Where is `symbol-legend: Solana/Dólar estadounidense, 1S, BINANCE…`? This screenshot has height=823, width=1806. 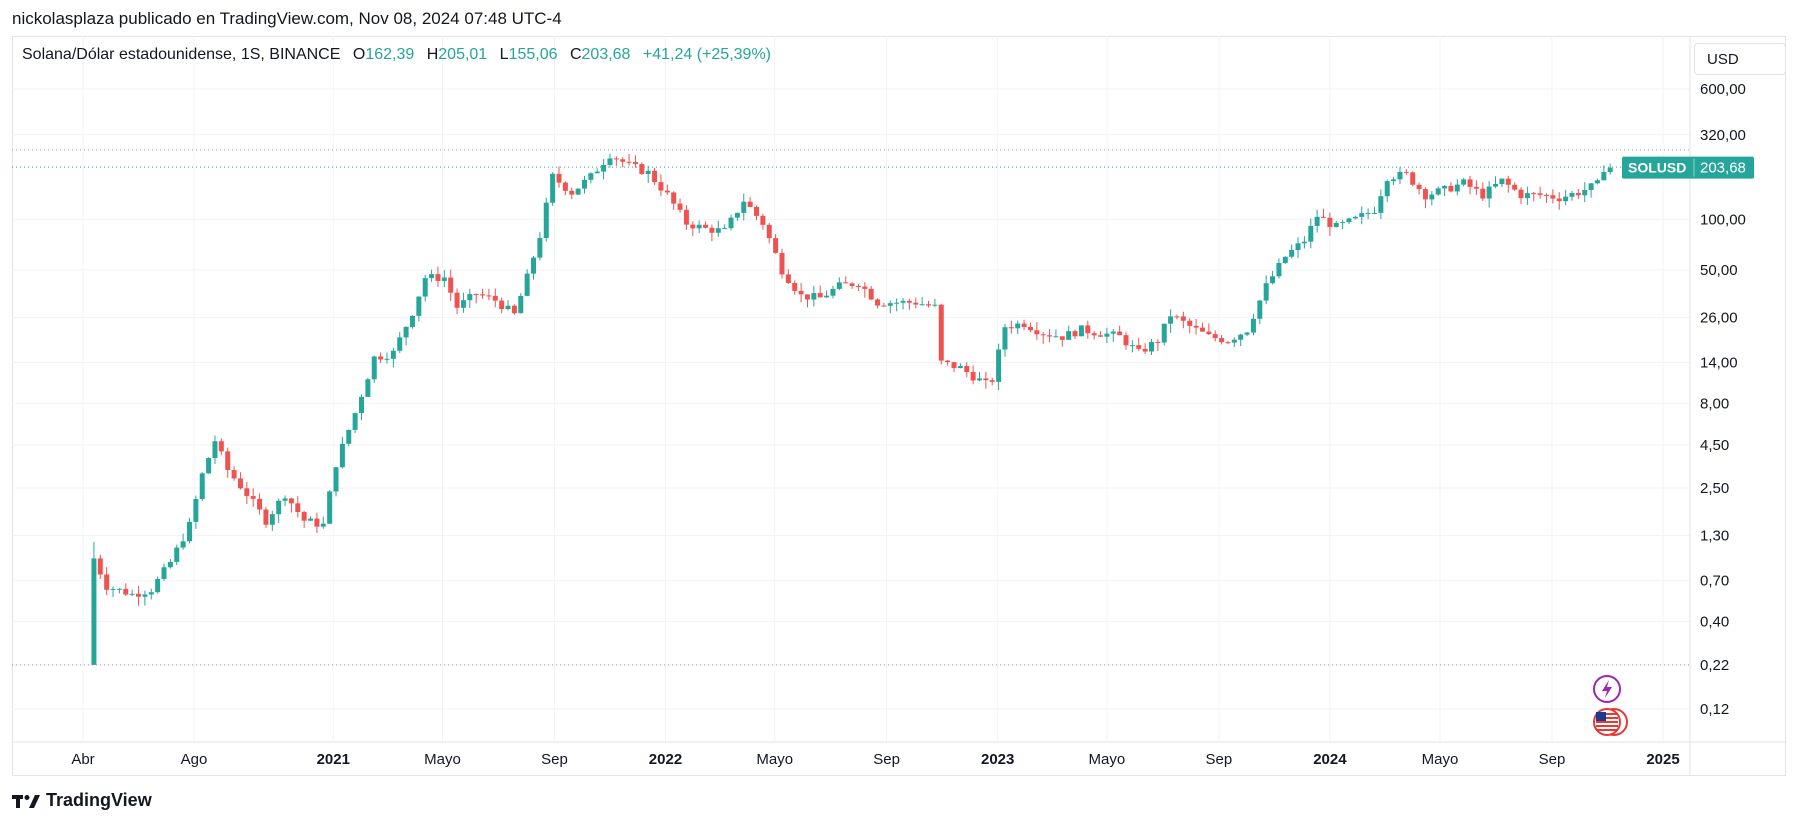
symbol-legend: Solana/Dólar estadounidense, 1S, BINANCE… is located at coordinates (396, 55).